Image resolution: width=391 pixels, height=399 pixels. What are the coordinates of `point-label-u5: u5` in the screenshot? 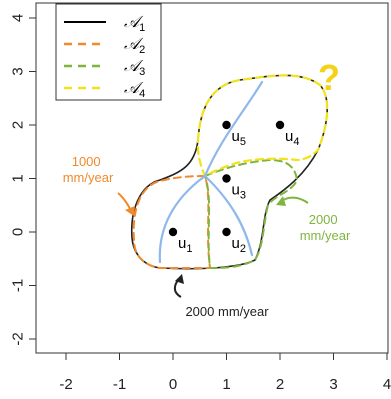 It's located at (239, 138).